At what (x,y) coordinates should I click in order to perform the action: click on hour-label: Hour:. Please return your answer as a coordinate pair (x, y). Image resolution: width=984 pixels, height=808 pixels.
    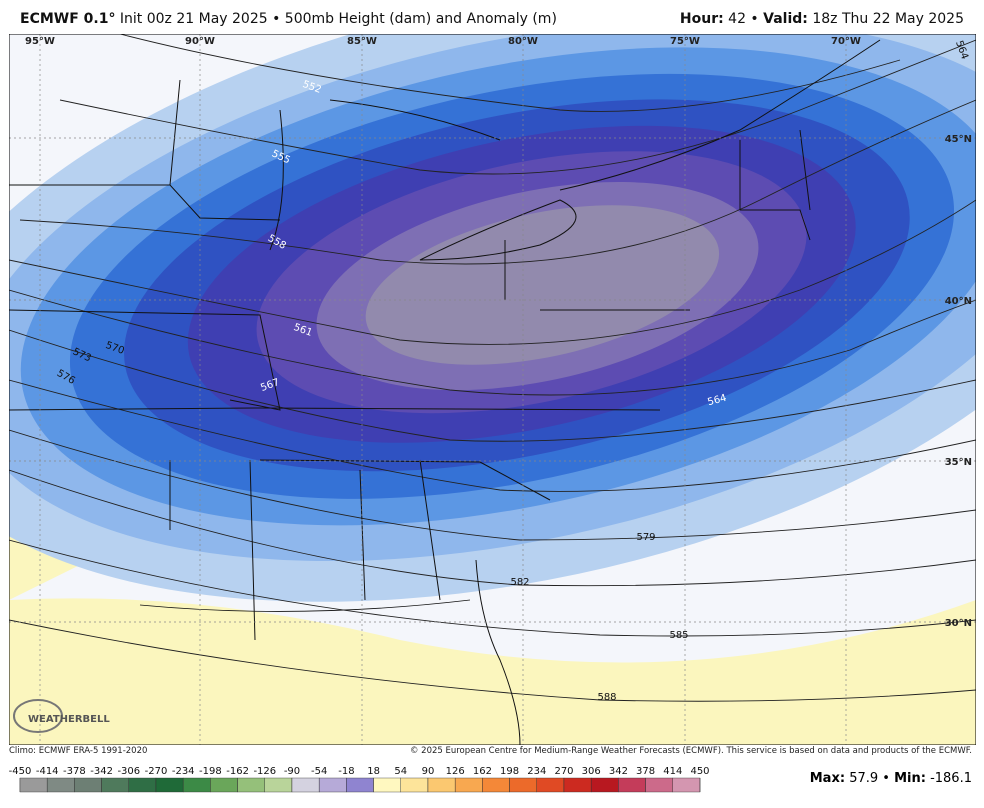
    Looking at the image, I should click on (701, 19).